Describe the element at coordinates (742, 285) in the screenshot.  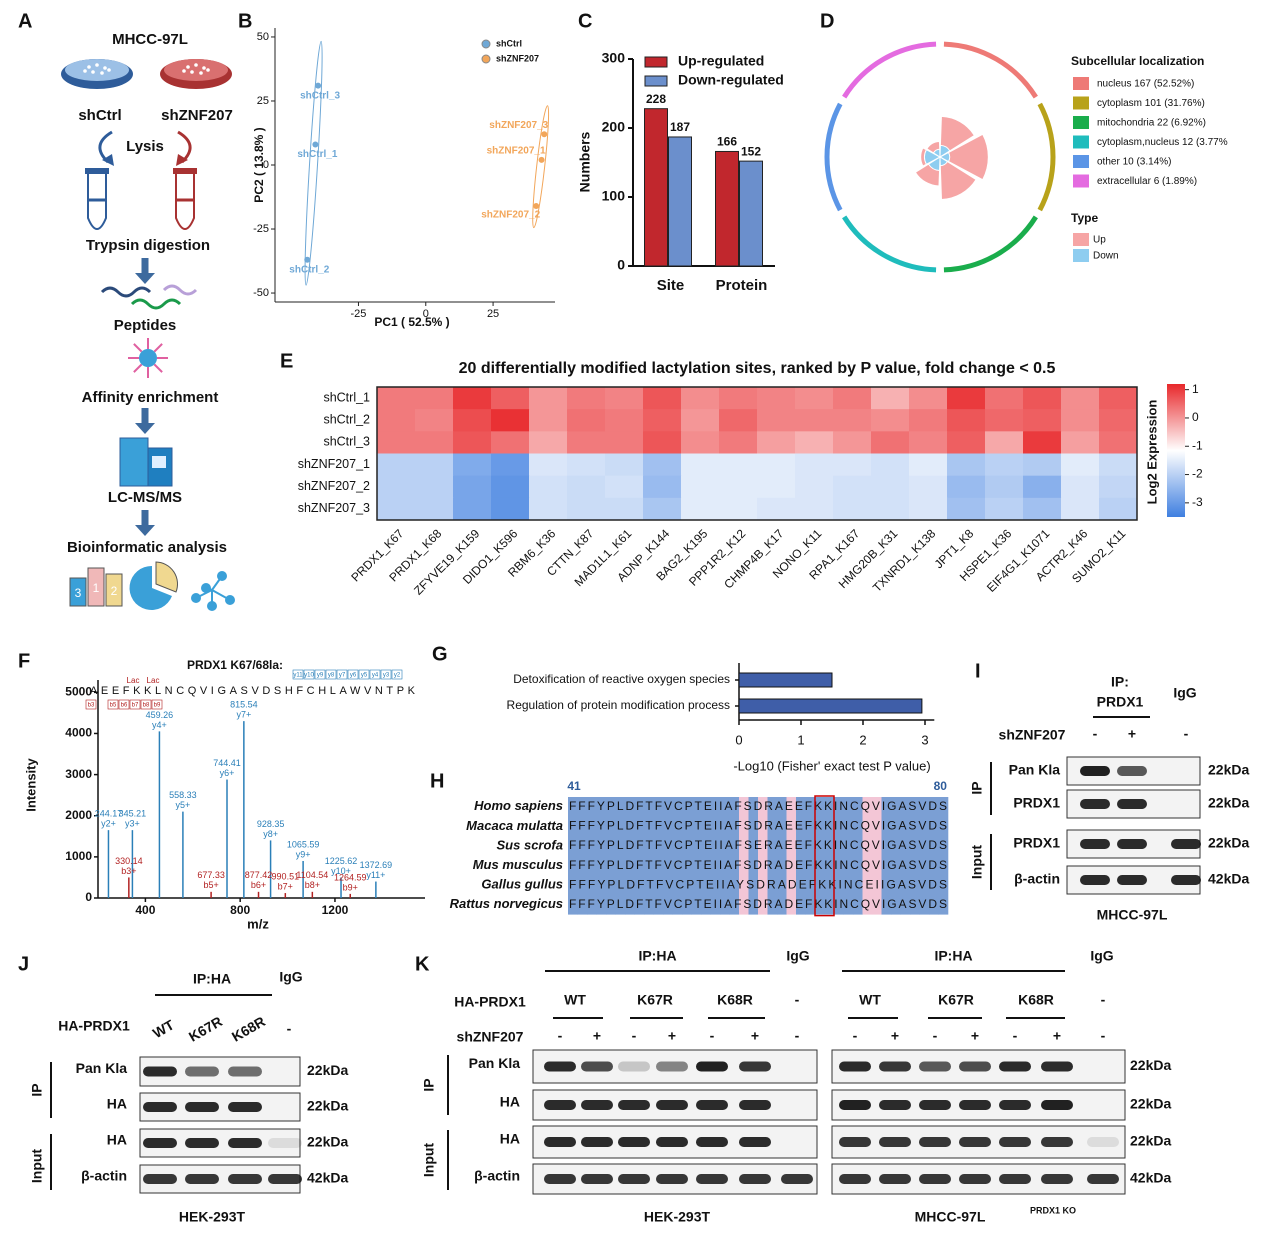
I see `x-tick-label: Protein` at that location.